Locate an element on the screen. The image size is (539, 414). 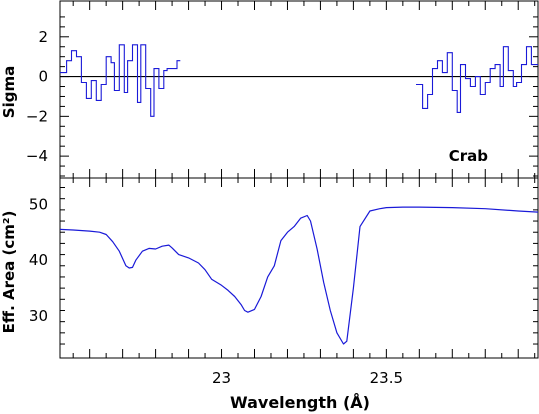
area-tick-label: 40 is located at coordinates (38, 260).